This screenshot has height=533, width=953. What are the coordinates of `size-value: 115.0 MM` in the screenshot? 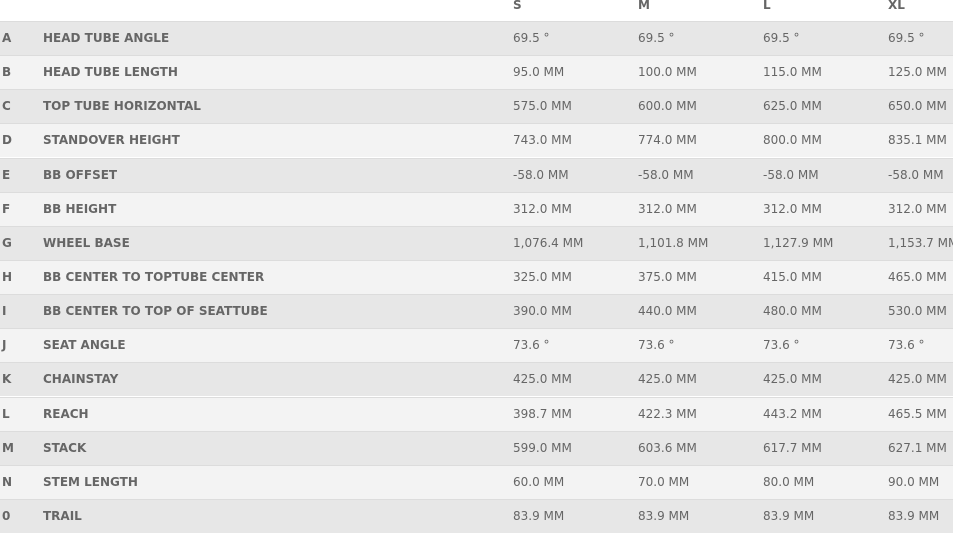 It's located at (792, 72).